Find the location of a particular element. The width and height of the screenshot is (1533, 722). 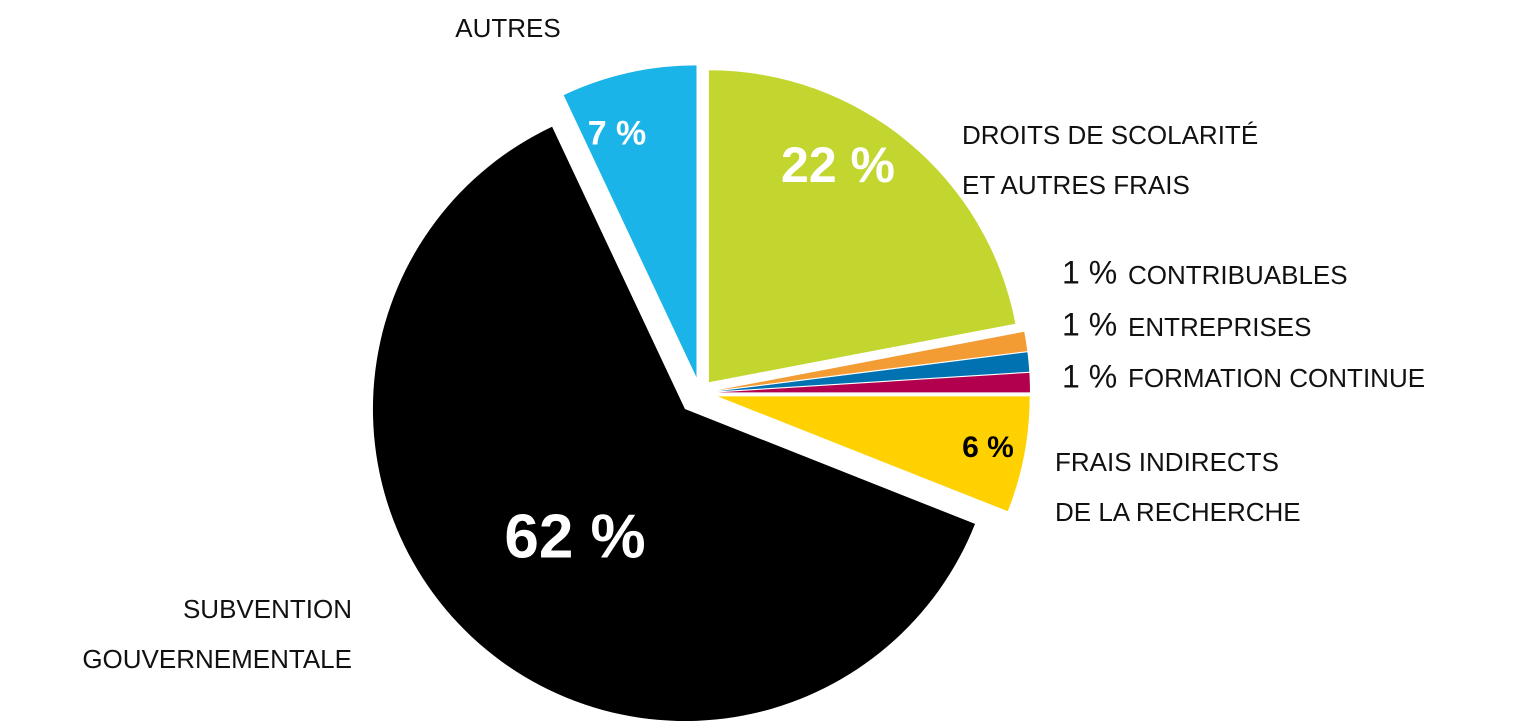

category-label: SUBVENTION GOUVERNEMENTALE is located at coordinates (217, 634).